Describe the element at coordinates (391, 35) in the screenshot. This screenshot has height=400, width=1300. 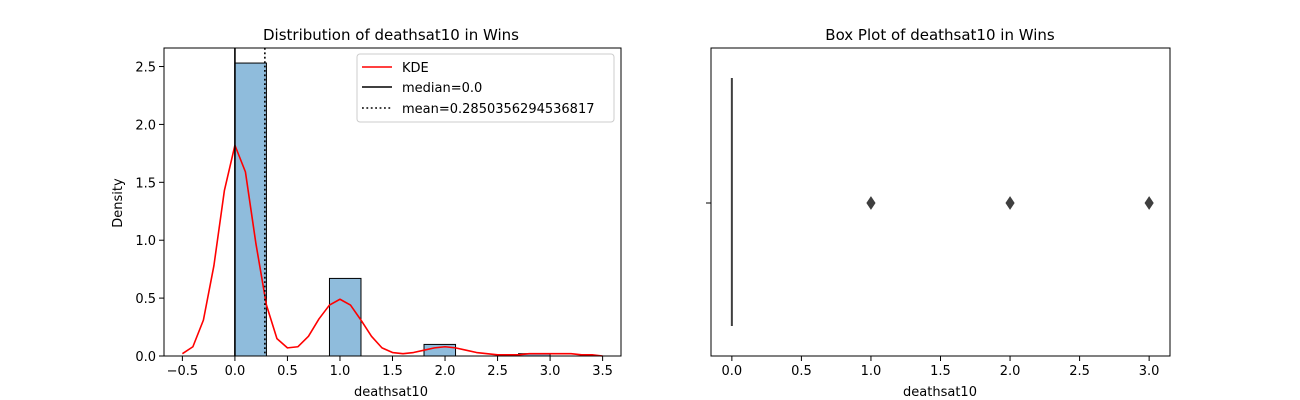
I see `histogram-title: Distribution of deathsat10 in Wins` at that location.